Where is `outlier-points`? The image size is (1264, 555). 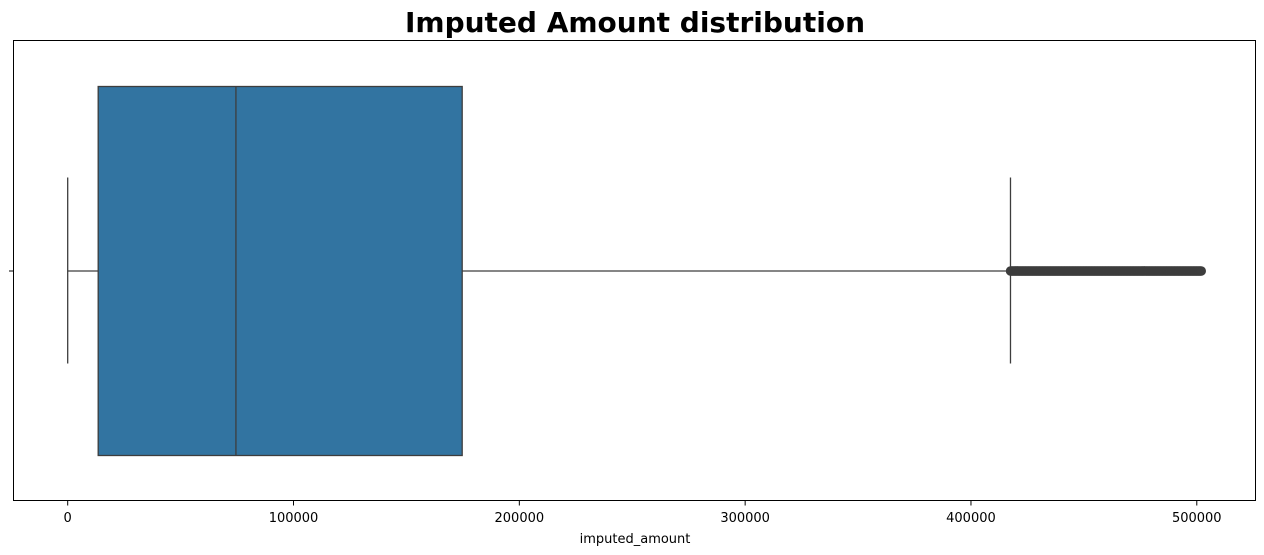 outlier-points is located at coordinates (1106, 271).